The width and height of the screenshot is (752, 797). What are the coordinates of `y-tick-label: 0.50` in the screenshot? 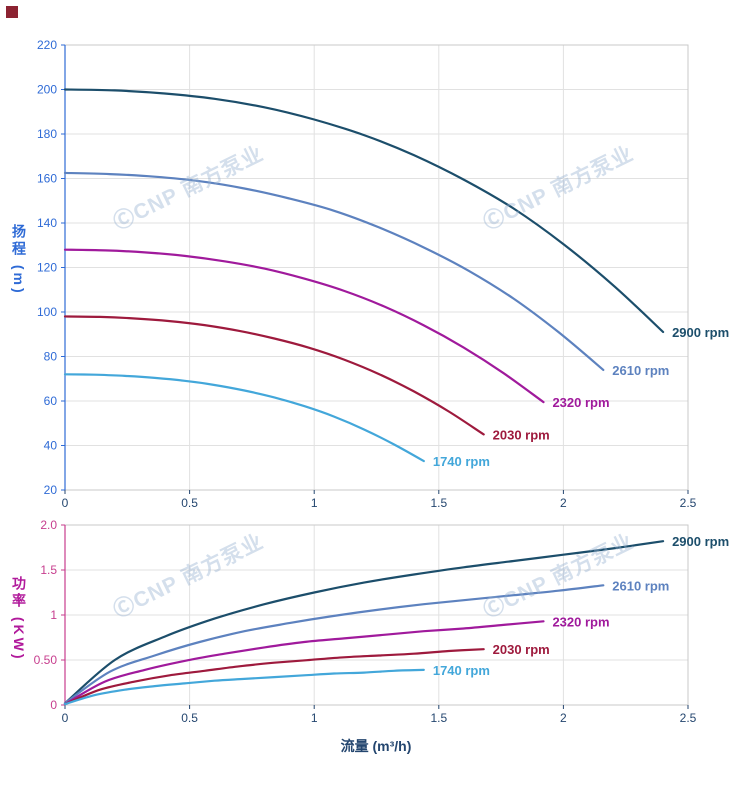 It's located at (46, 660).